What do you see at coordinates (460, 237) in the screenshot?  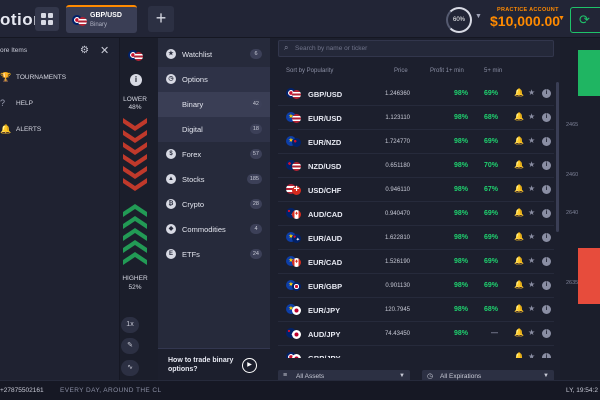 I see `profit-1min: 98%` at bounding box center [460, 237].